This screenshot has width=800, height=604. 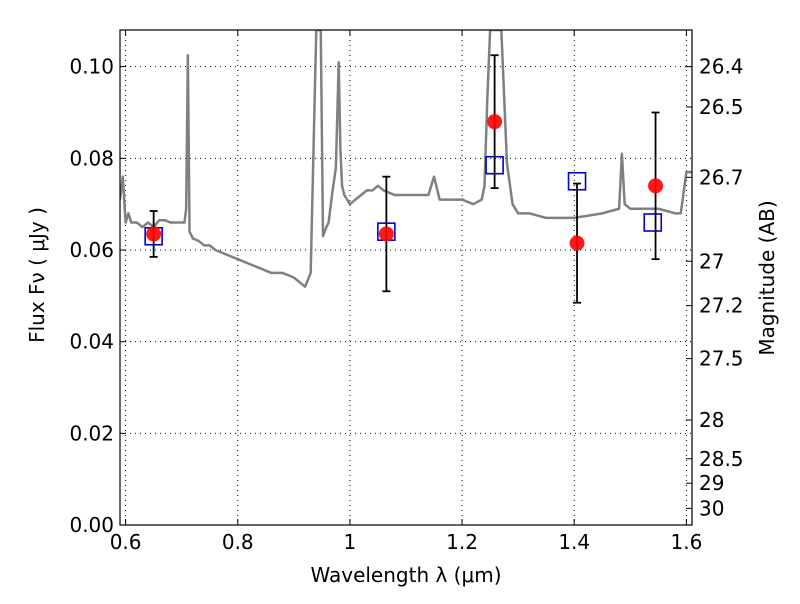 I want to click on y2-tick-label: 26.5, so click(x=721, y=107).